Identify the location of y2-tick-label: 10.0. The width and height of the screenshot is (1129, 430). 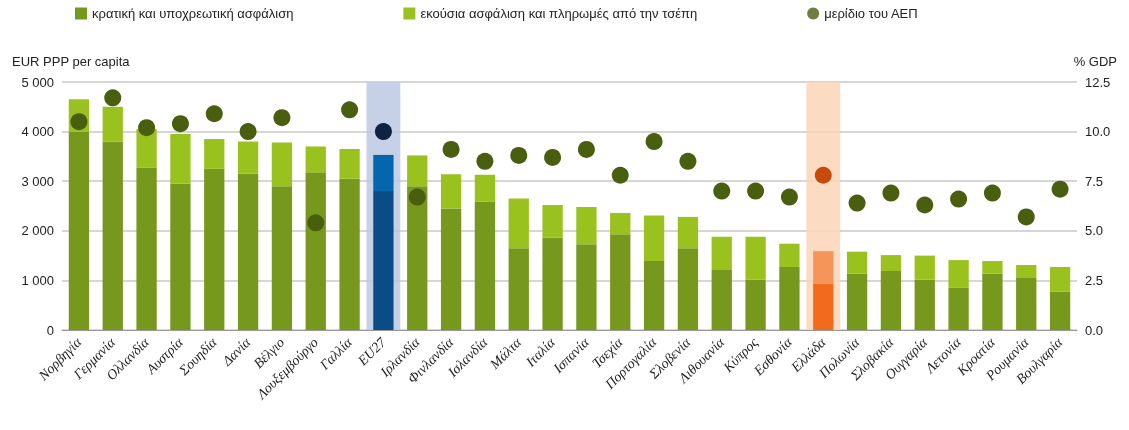
(1098, 132).